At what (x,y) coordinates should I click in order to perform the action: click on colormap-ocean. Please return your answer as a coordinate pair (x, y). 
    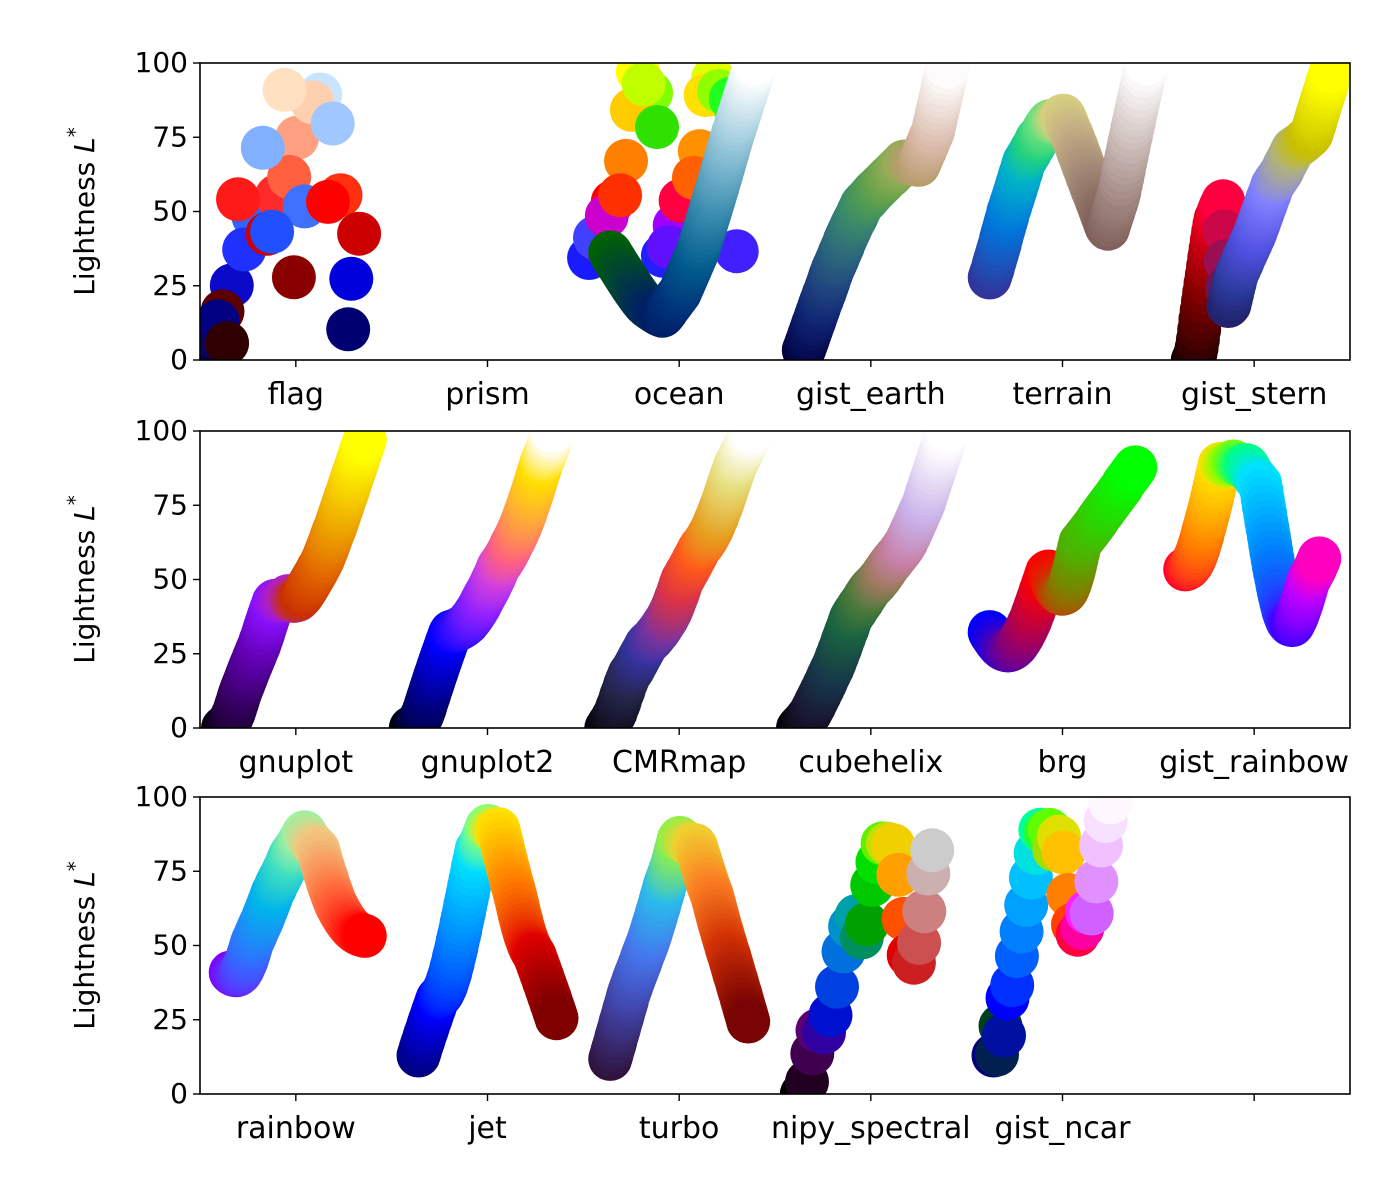
    Looking at the image, I should click on (683, 200).